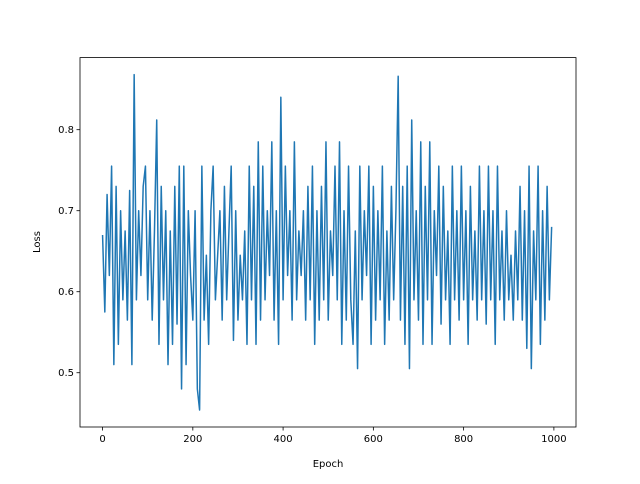 The height and width of the screenshot is (484, 640). What do you see at coordinates (192, 439) in the screenshot?
I see `x-tick-label: 200` at bounding box center [192, 439].